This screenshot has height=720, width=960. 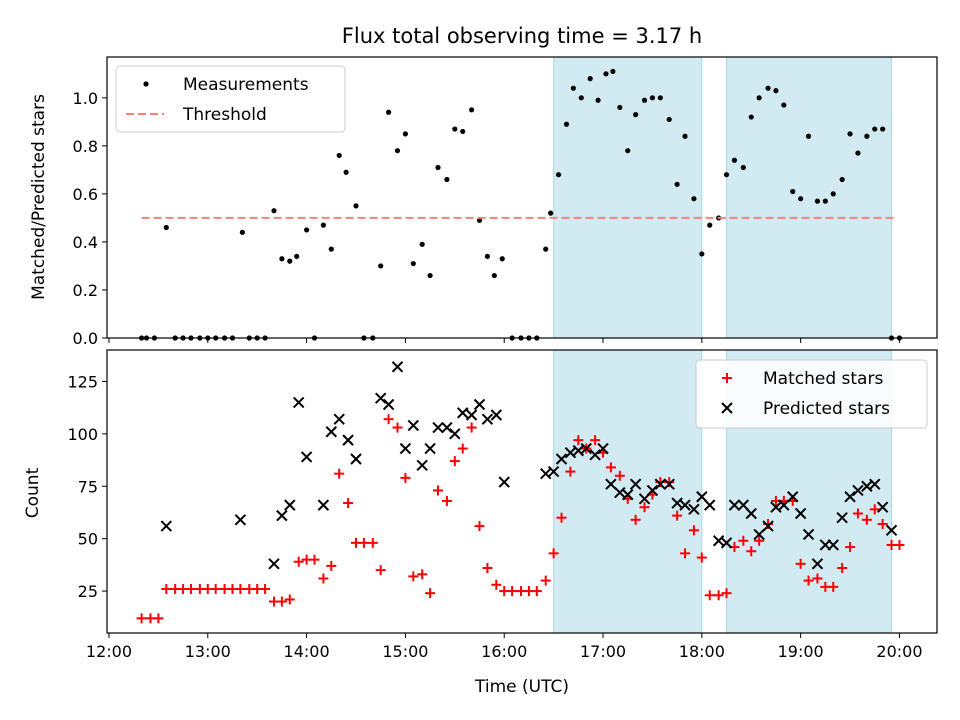 What do you see at coordinates (307, 651) in the screenshot?
I see `x-tick-label: 14:00` at bounding box center [307, 651].